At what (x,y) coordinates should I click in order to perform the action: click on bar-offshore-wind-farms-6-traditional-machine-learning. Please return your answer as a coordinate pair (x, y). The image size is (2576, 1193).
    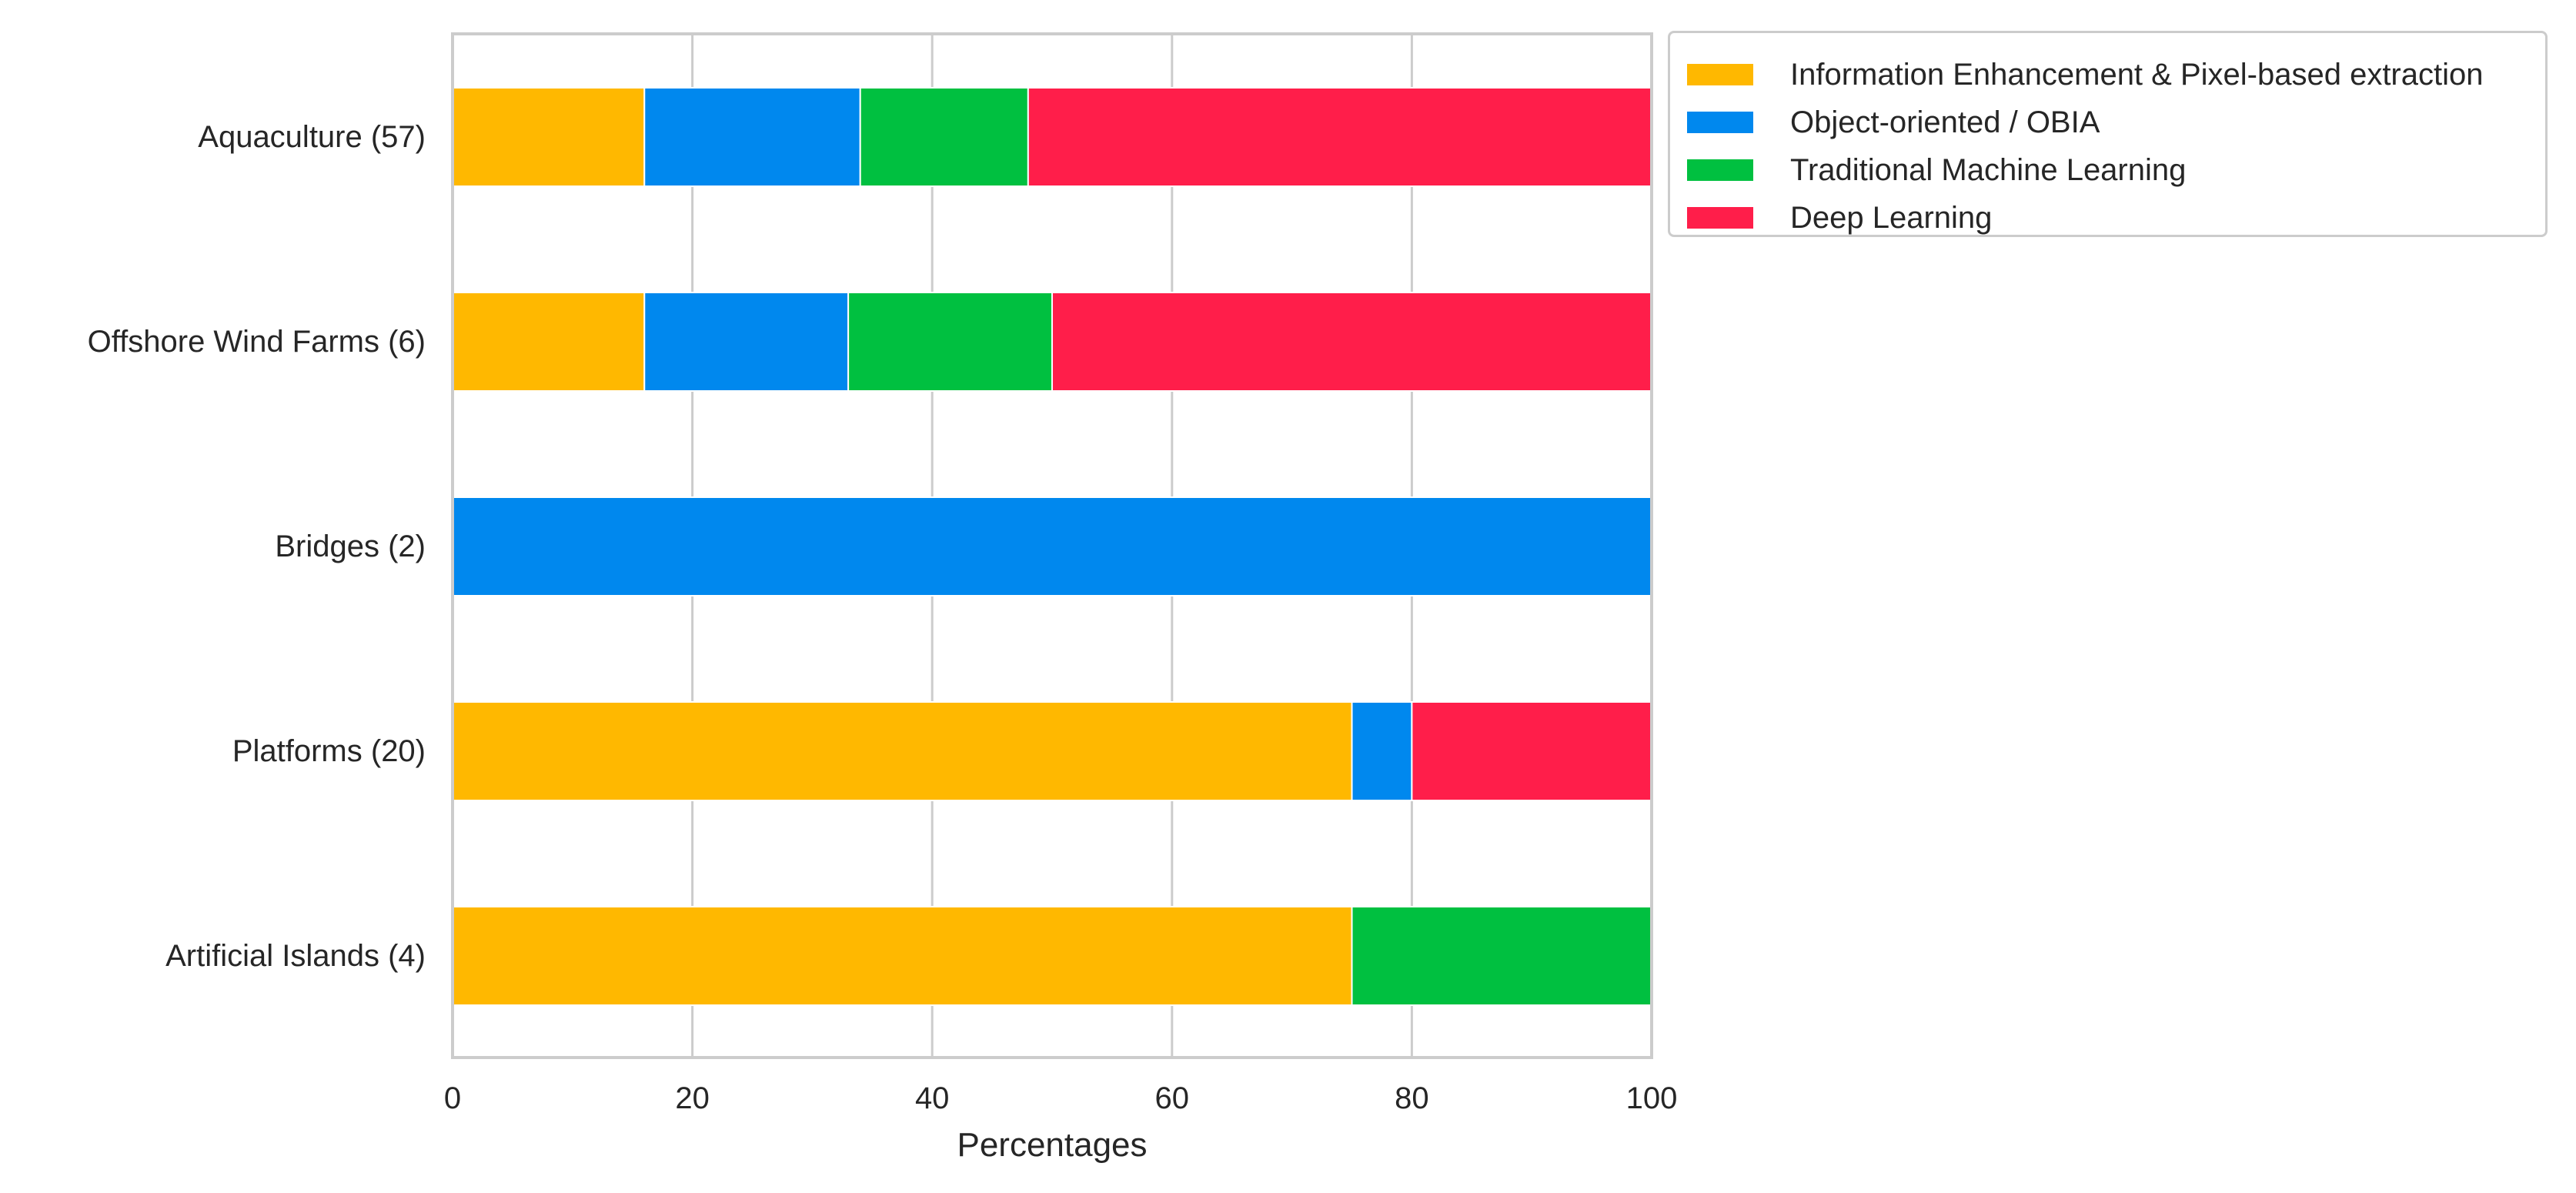
    Looking at the image, I should click on (950, 342).